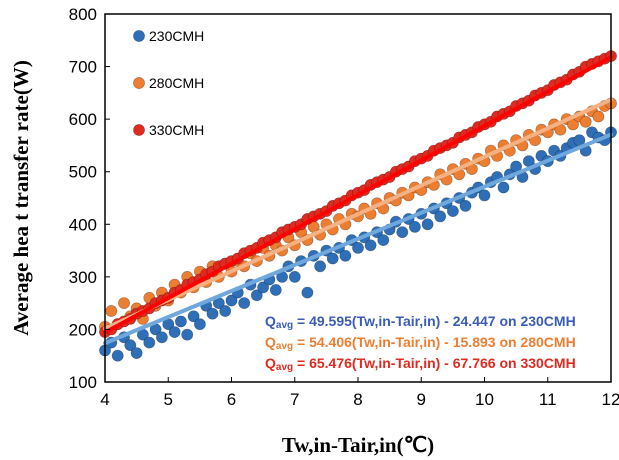 The height and width of the screenshot is (460, 619). I want to click on y-tick-label-200: 200, so click(83, 329).